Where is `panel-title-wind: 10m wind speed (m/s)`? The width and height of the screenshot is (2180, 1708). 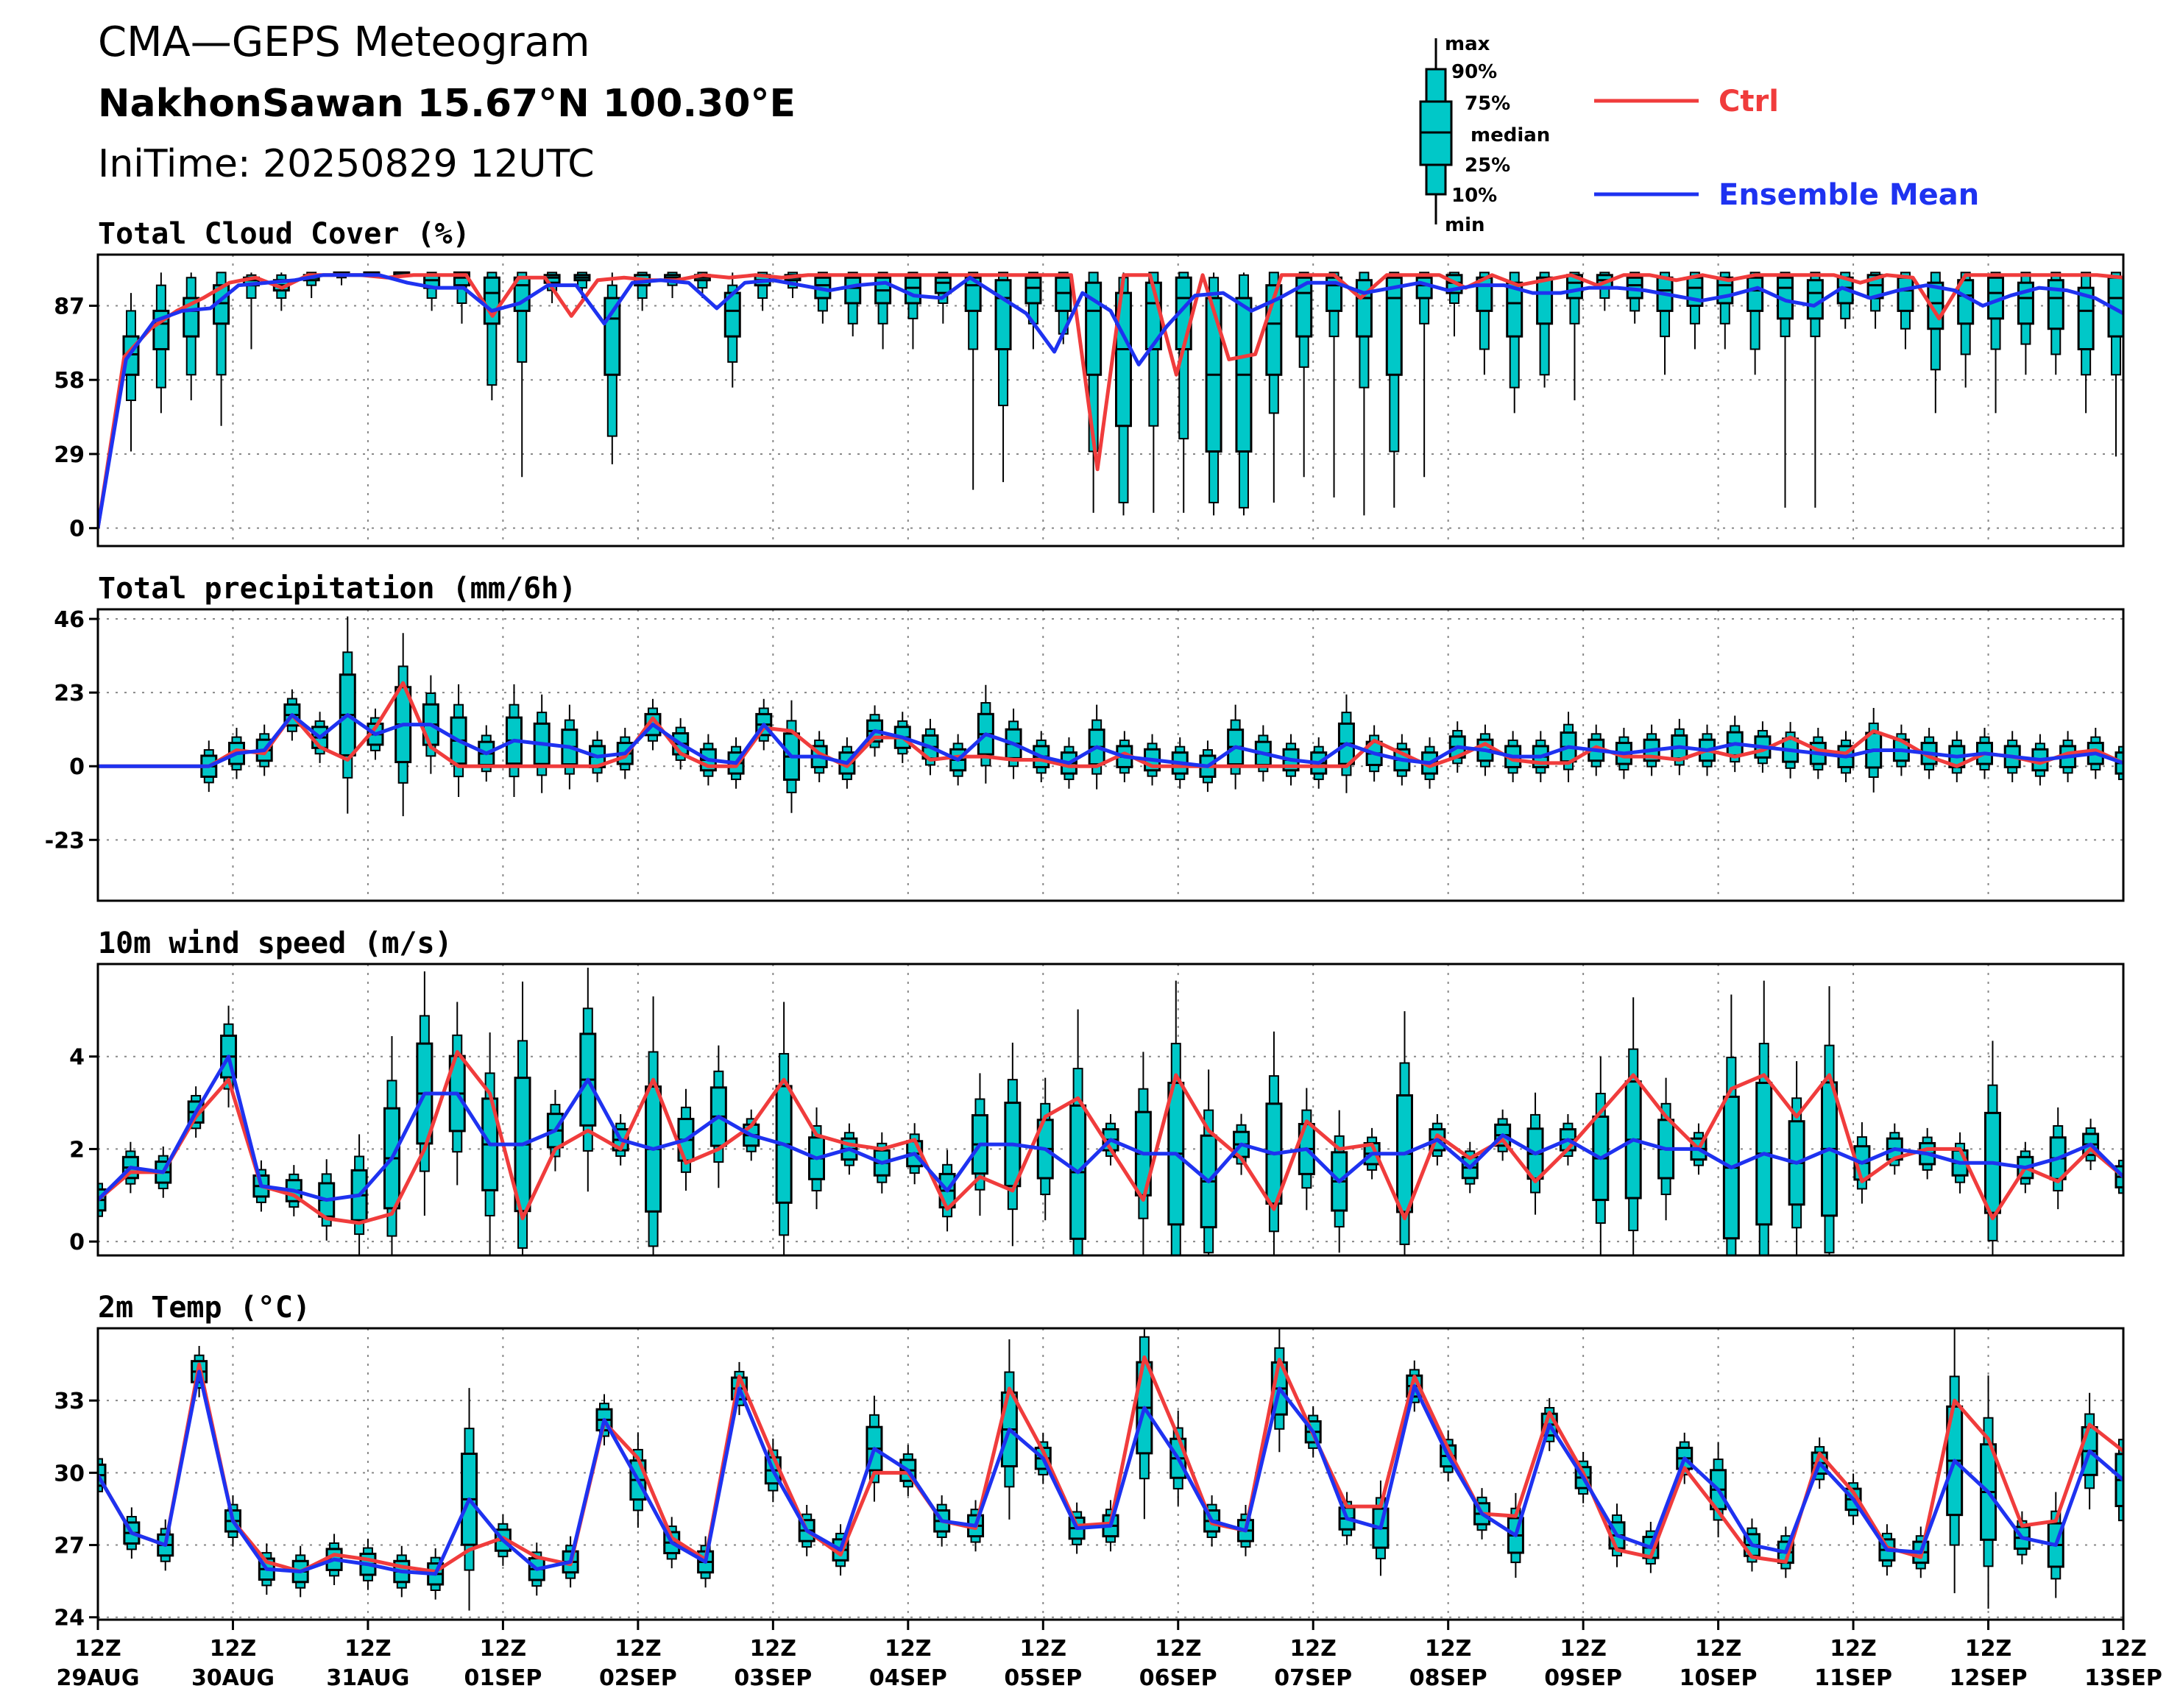 panel-title-wind: 10m wind speed (m/s) is located at coordinates (275, 943).